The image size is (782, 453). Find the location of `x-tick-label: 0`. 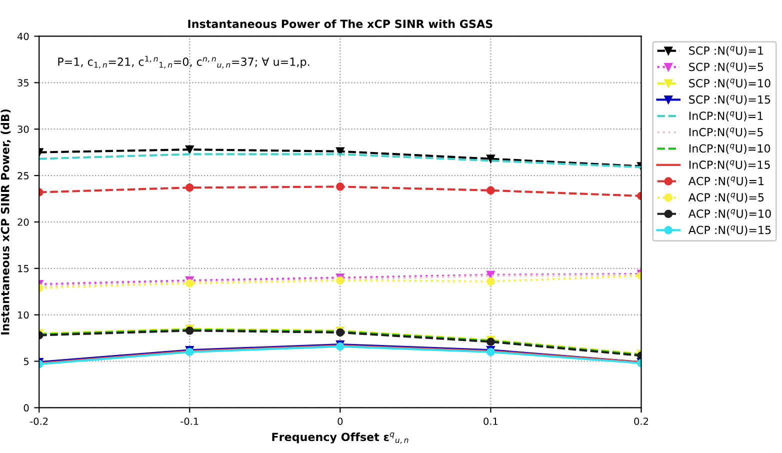

x-tick-label: 0 is located at coordinates (340, 421).